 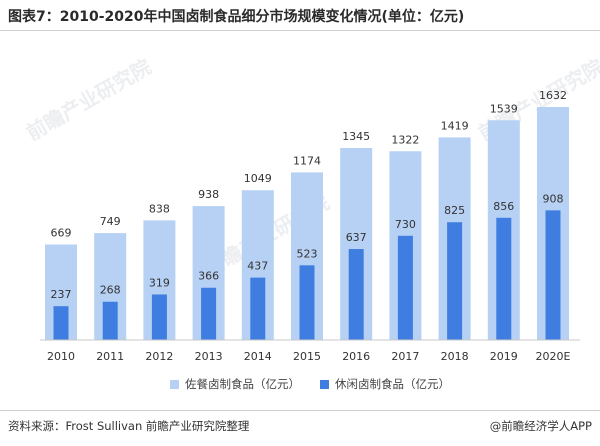 I want to click on brand-credit: @前瞻经济学人APP, so click(x=540, y=426).